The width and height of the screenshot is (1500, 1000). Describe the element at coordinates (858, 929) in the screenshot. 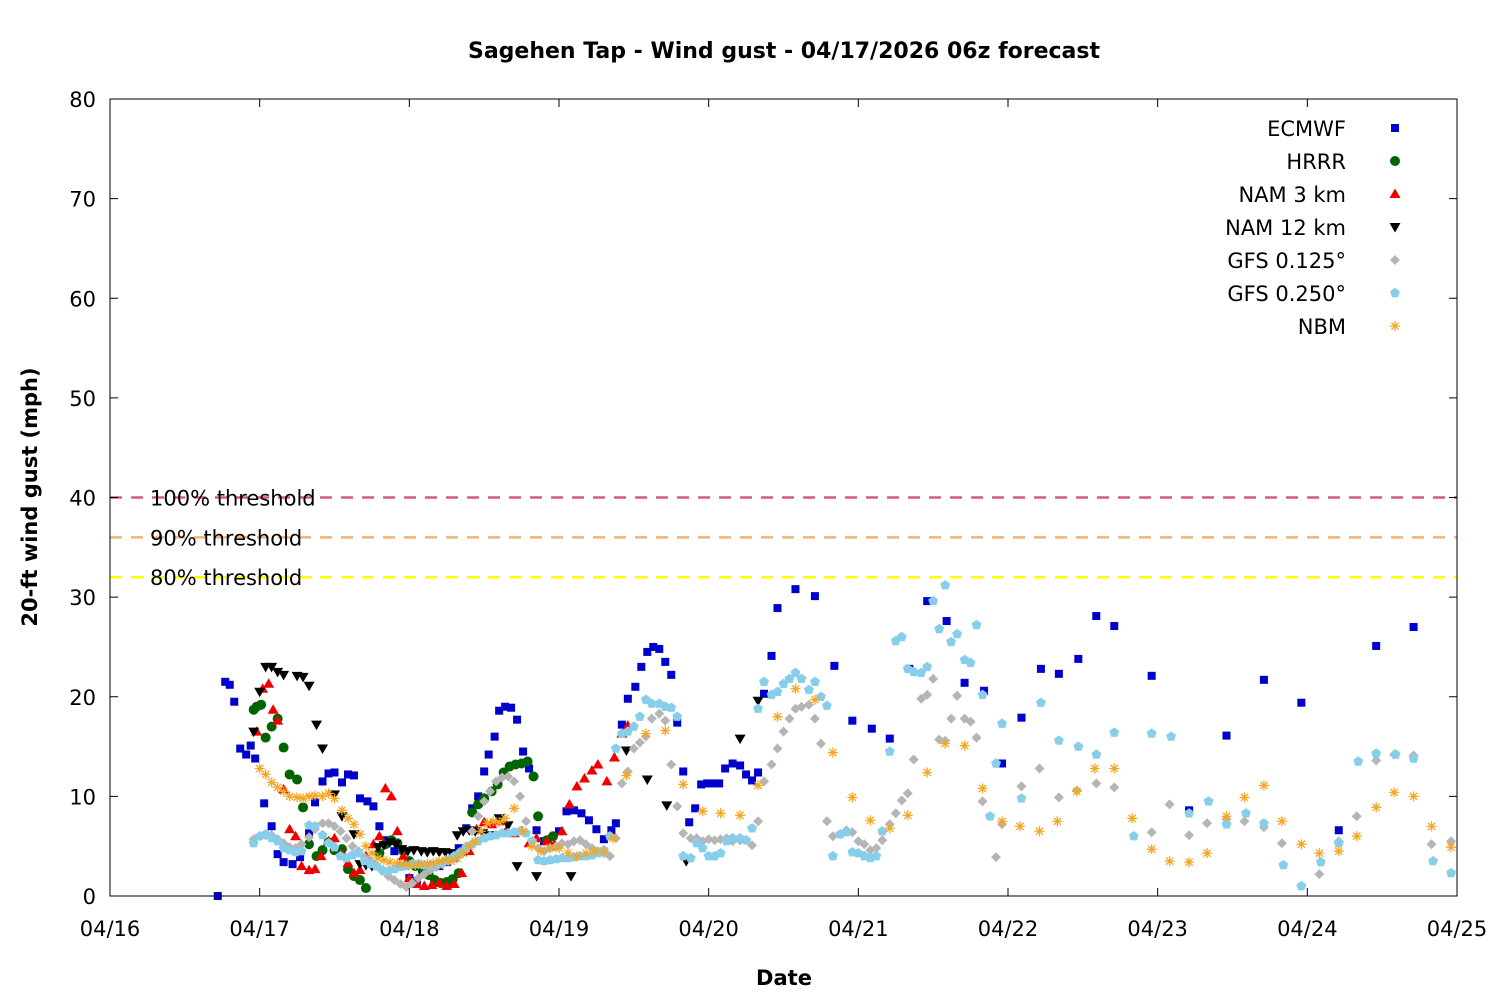

I see `x-tick-label: 04/21` at that location.